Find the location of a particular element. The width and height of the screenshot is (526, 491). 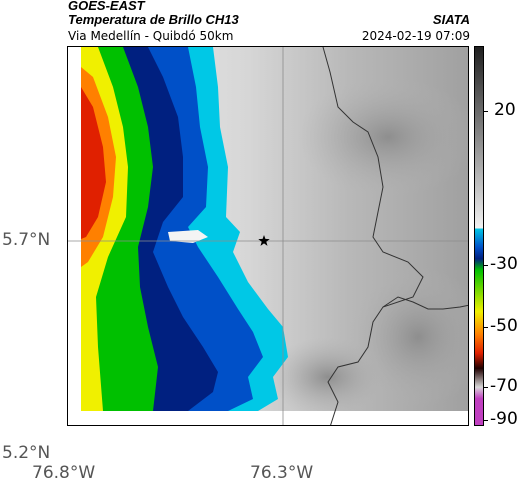

lon-tick-label: 76.3°W is located at coordinates (282, 473).